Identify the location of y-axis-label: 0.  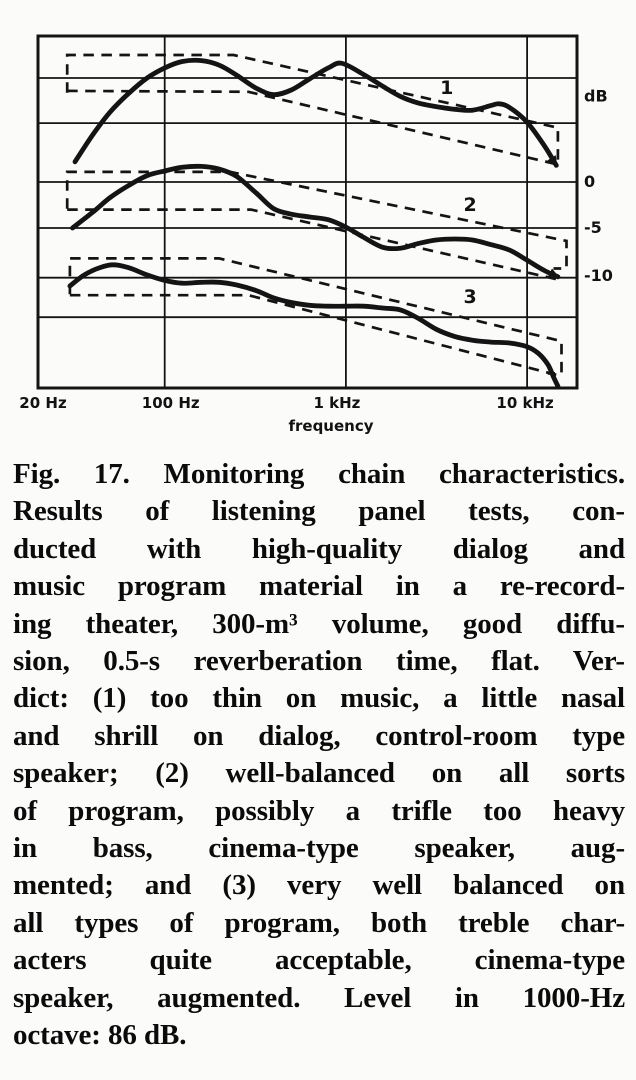
(589, 181).